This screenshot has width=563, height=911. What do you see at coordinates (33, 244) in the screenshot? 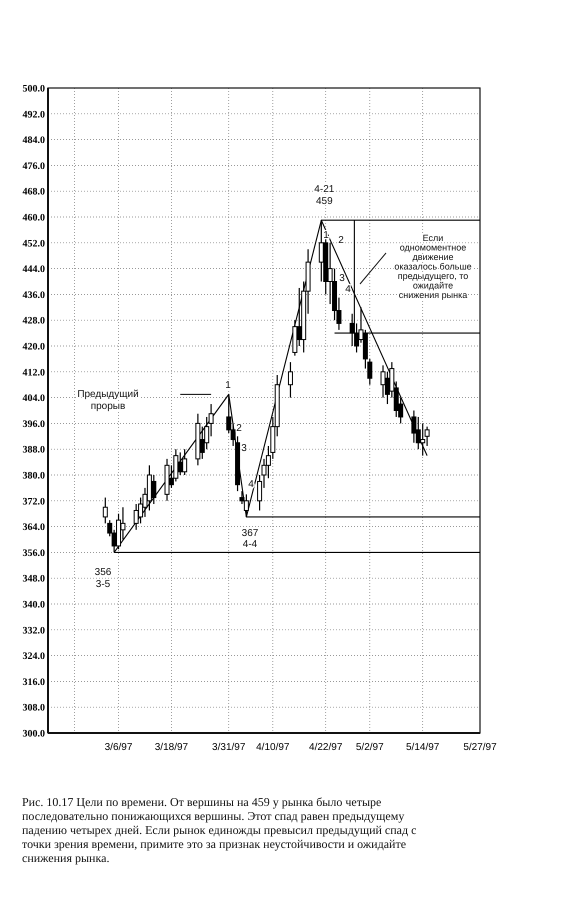
I see `y-tick-label: 452.0` at bounding box center [33, 244].